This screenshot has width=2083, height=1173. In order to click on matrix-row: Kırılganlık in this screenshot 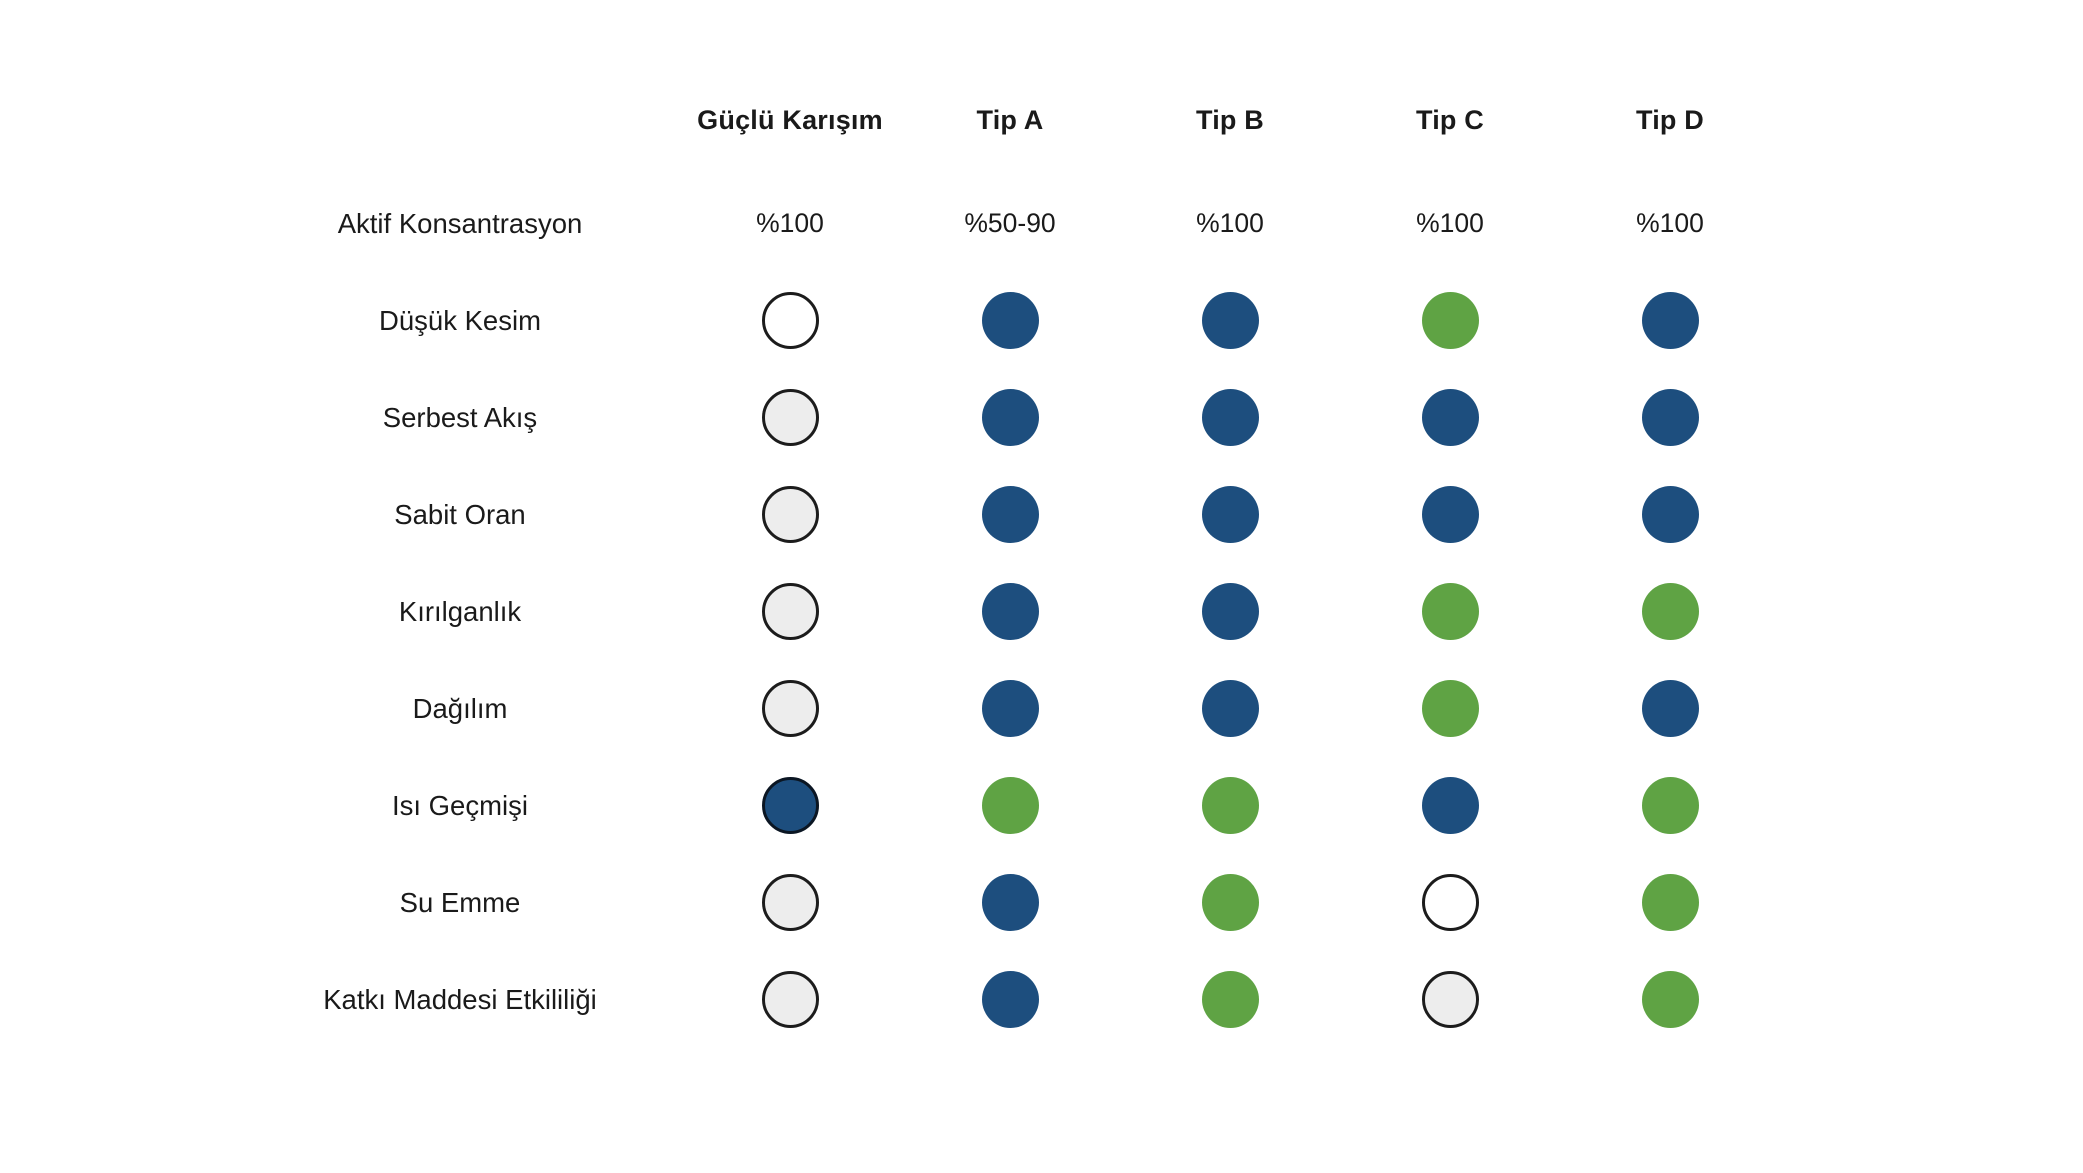, I will do `click(1010, 611)`.